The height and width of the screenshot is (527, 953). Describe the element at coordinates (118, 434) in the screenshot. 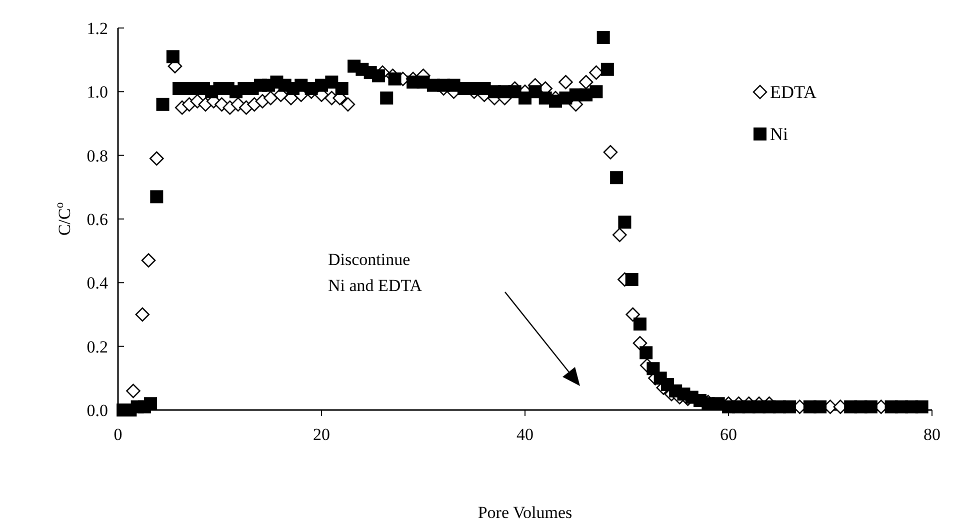

I see `x-tick-label: 0` at that location.